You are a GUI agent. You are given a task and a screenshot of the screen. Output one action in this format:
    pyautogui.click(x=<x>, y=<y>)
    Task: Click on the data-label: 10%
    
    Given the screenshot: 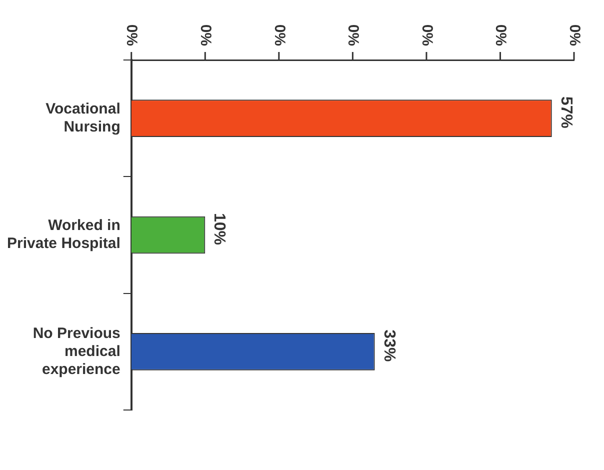 What is the action you would take?
    pyautogui.click(x=219, y=229)
    